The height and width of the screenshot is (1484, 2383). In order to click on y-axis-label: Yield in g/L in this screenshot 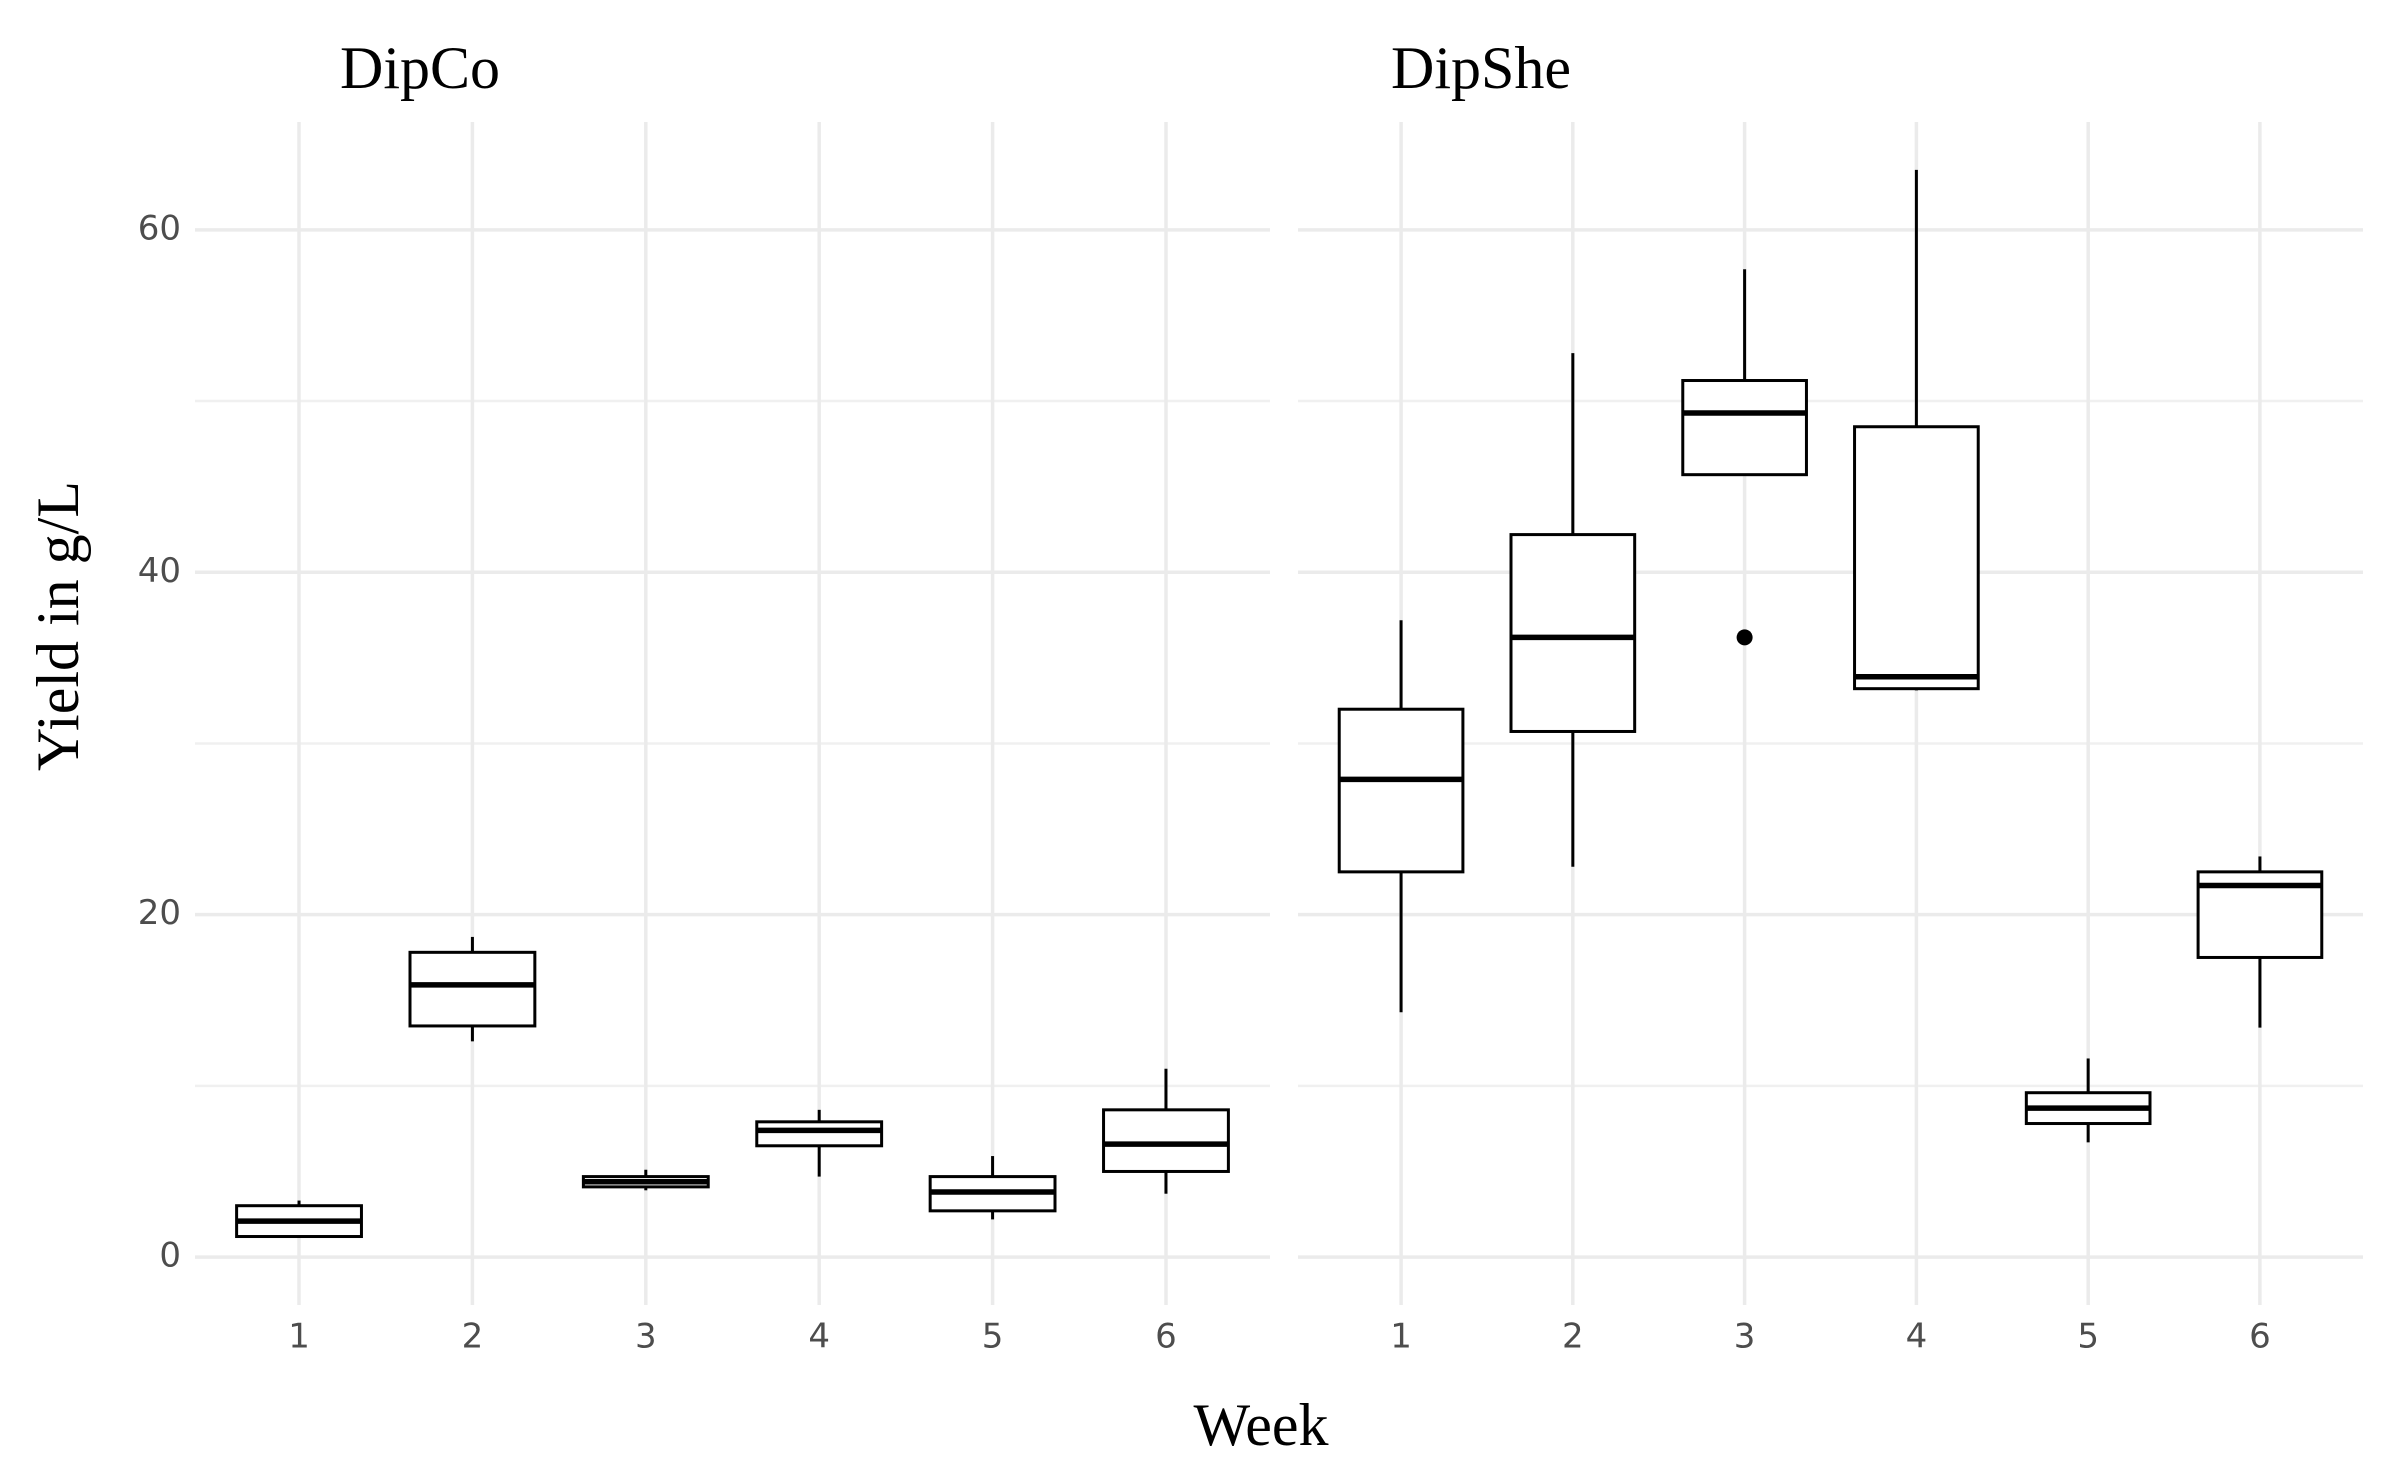, I will do `click(58, 626)`.